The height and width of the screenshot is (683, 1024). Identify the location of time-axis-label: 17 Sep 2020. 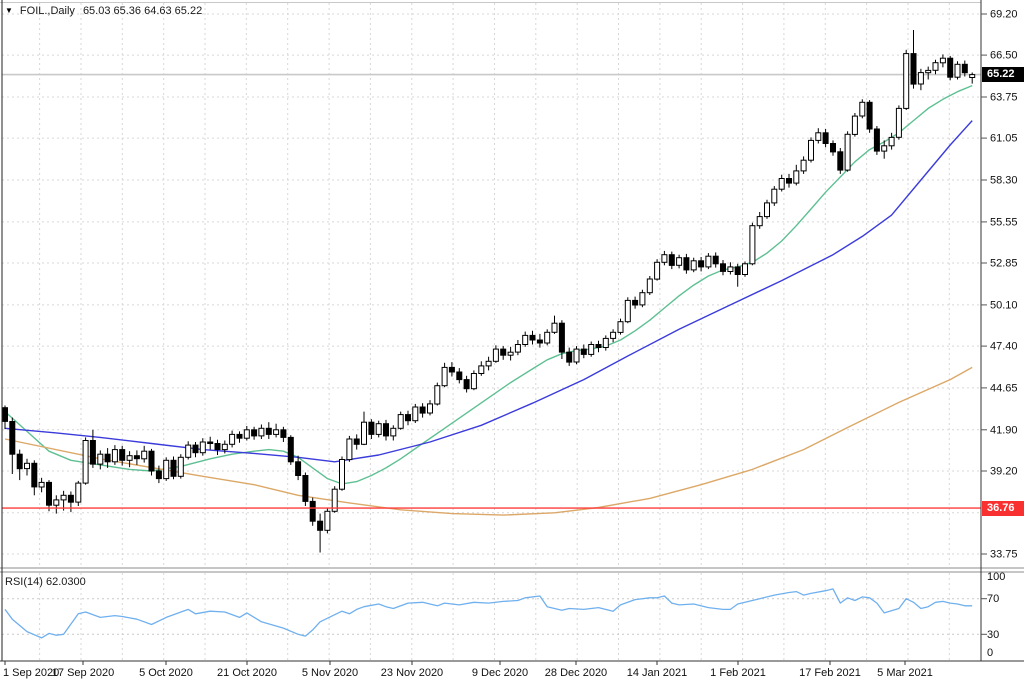
(83, 673).